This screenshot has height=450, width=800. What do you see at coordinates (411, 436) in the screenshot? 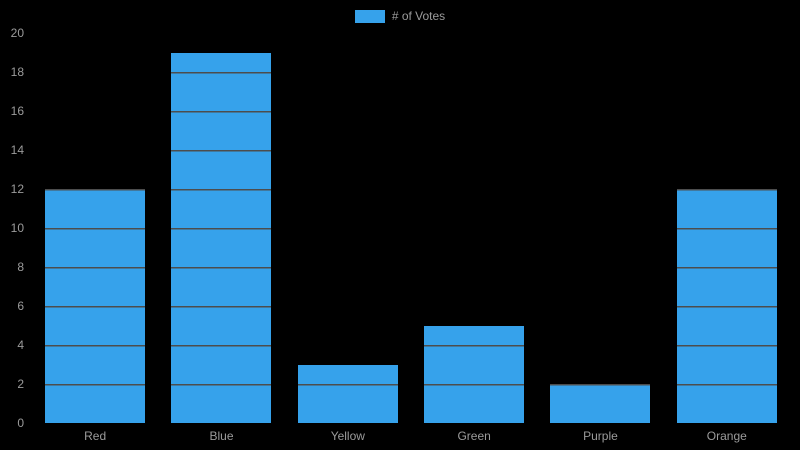
I see `x-axis: Red Blue Yellow Green Purple Orange` at bounding box center [411, 436].